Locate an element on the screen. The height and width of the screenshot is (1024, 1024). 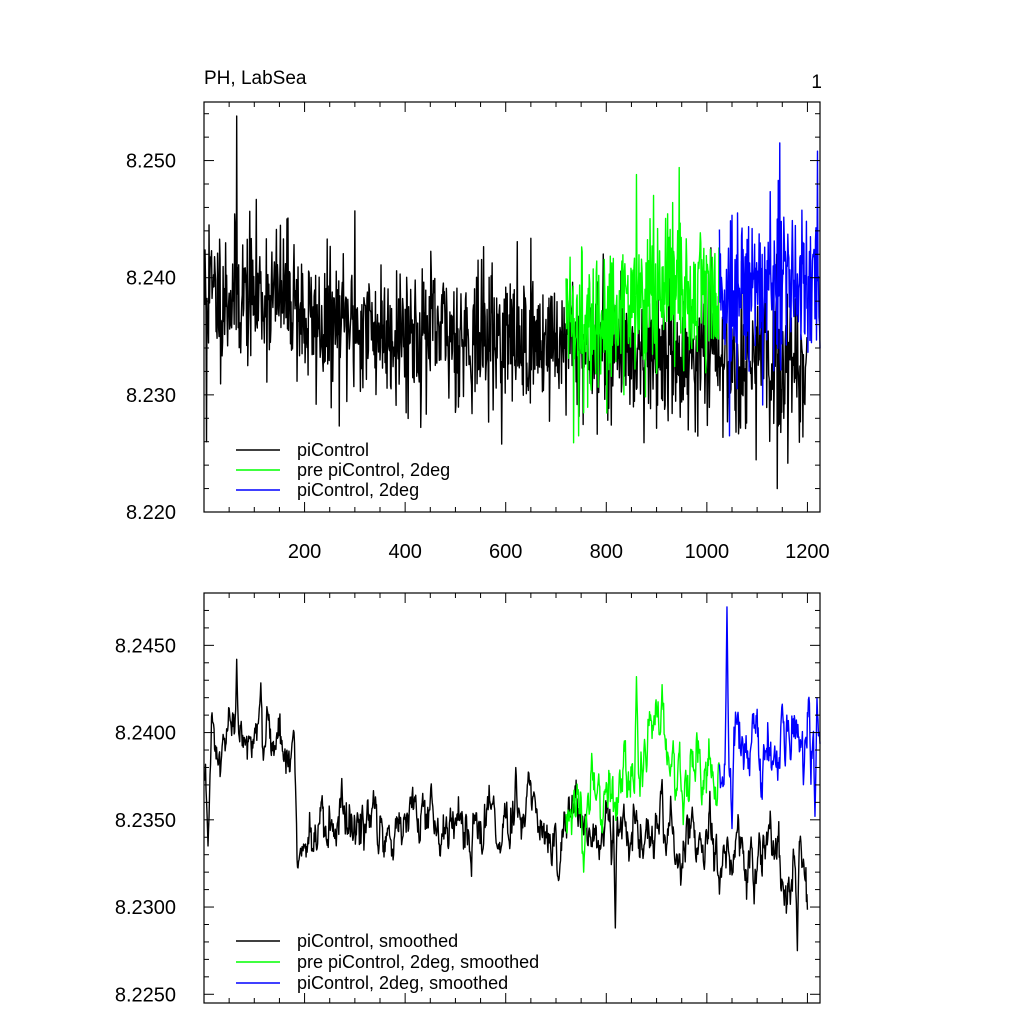
x-tick-label: 1000 is located at coordinates (707, 552).